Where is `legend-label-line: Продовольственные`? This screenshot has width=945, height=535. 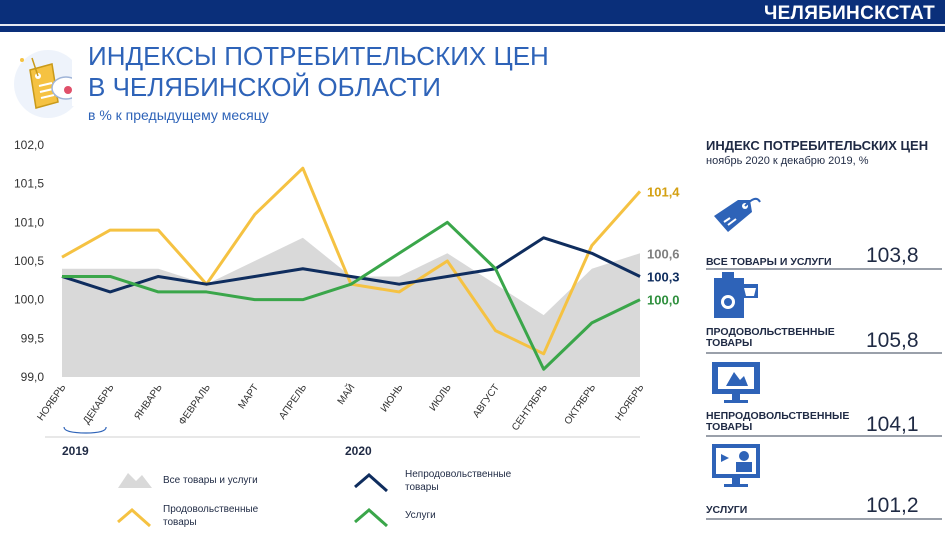
legend-label-line: Продовольственные is located at coordinates (211, 509).